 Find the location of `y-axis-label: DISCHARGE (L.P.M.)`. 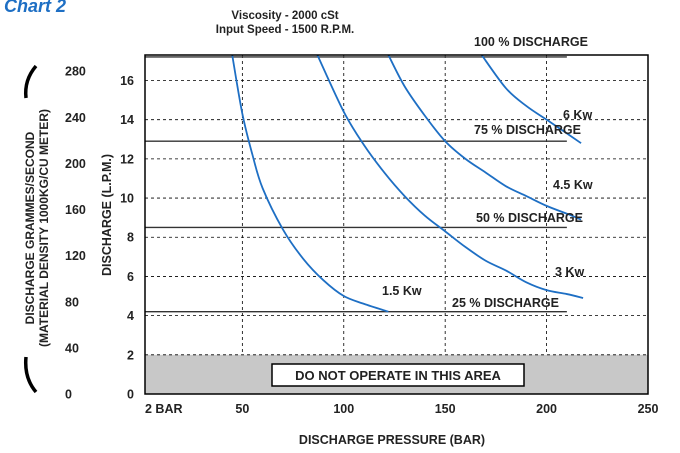

y-axis-label: DISCHARGE (L.P.M.) is located at coordinates (107, 215).